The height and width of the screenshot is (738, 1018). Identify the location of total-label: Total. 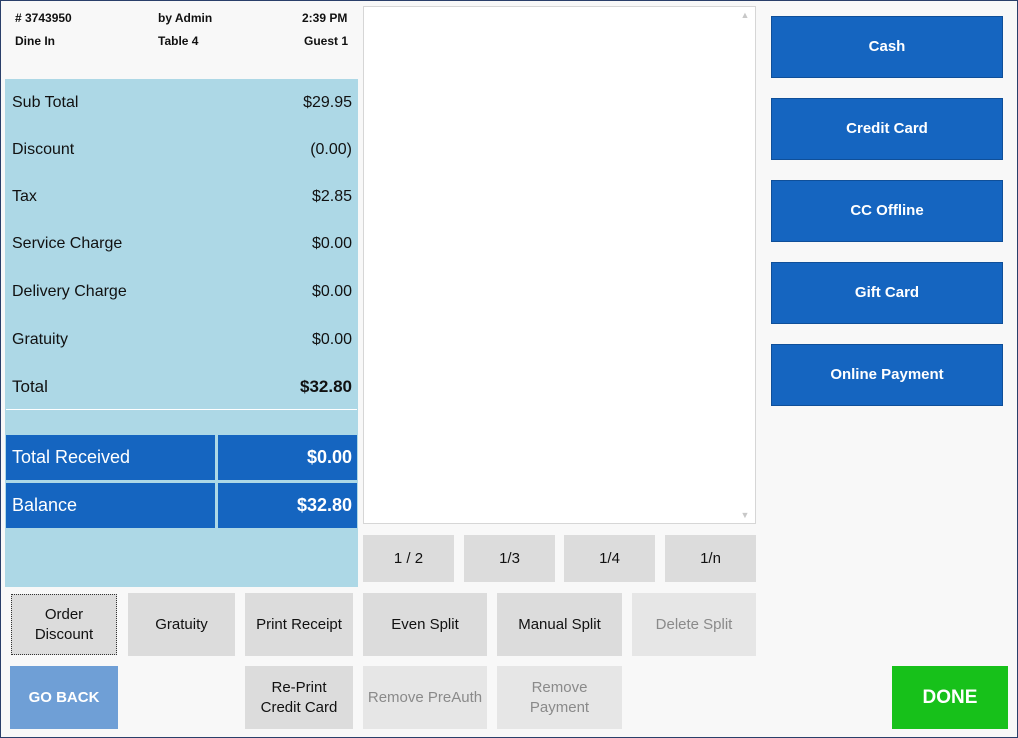
(110, 387).